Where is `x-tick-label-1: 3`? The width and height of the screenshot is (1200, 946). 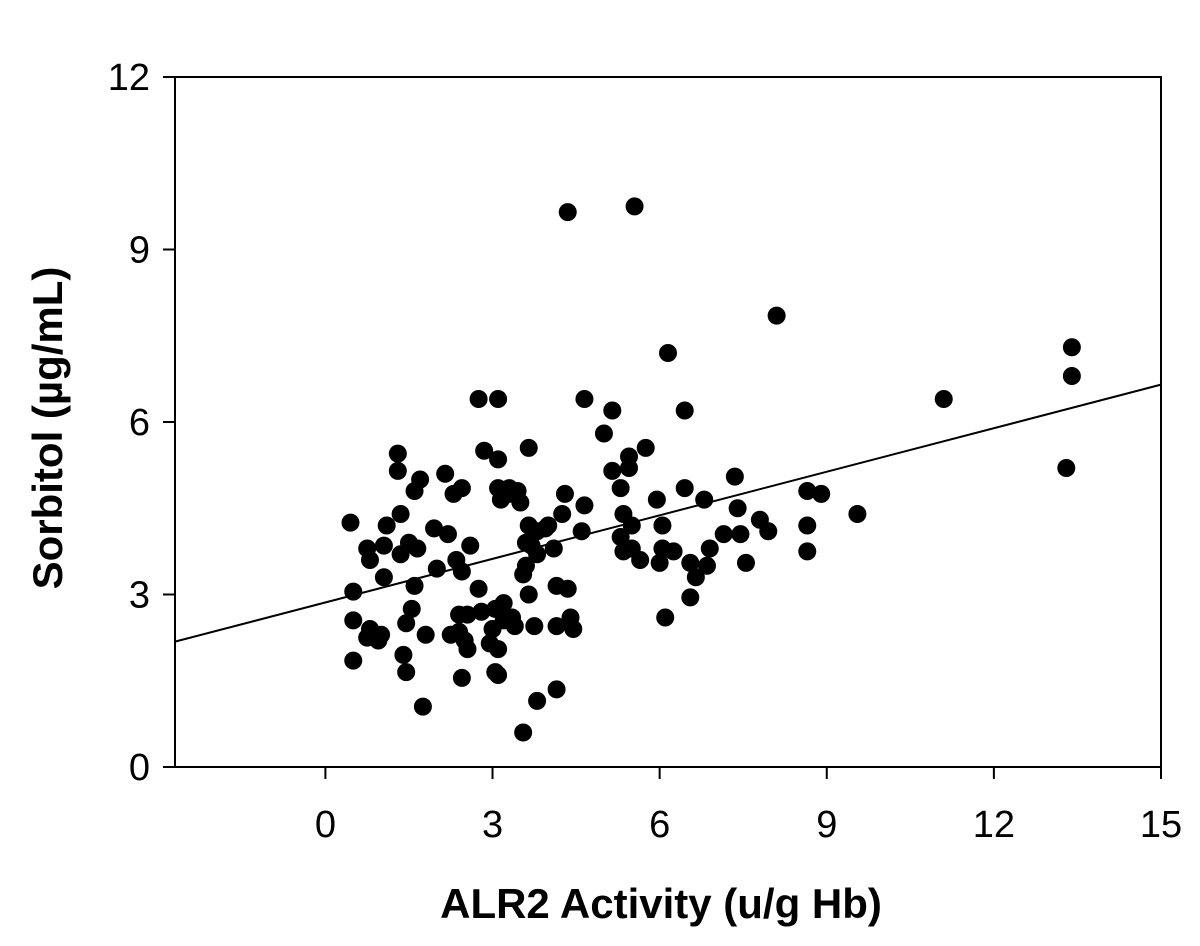
x-tick-label-1: 3 is located at coordinates (492, 825).